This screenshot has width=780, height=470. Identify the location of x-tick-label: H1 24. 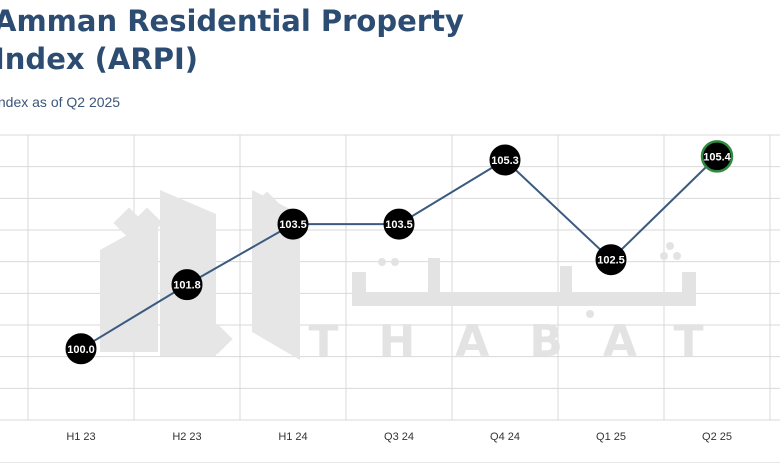
(292, 437).